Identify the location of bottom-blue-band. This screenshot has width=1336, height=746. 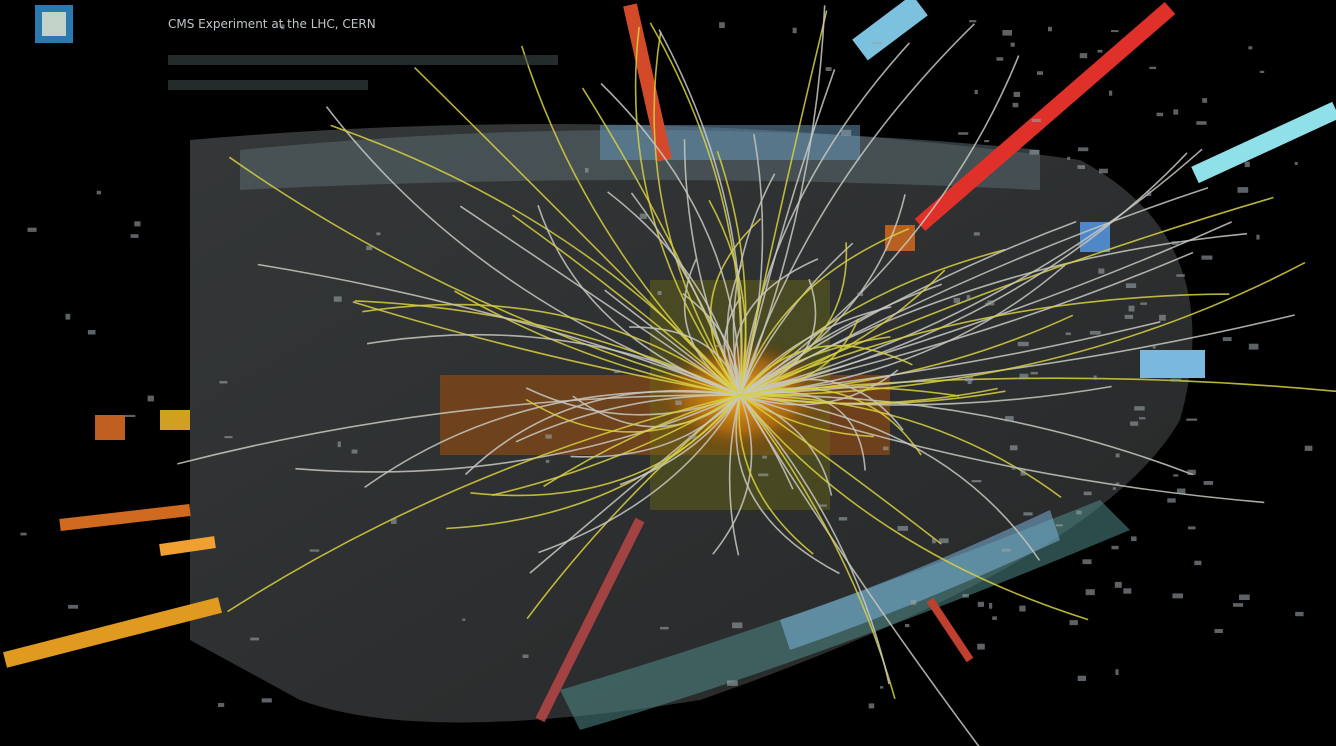
(920, 580).